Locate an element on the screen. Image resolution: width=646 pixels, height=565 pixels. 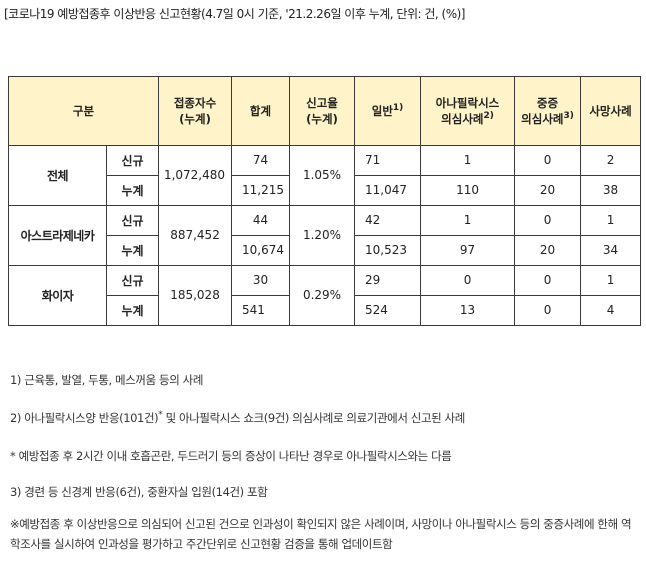
cell-vaccinated: 185,028 is located at coordinates (195, 295).